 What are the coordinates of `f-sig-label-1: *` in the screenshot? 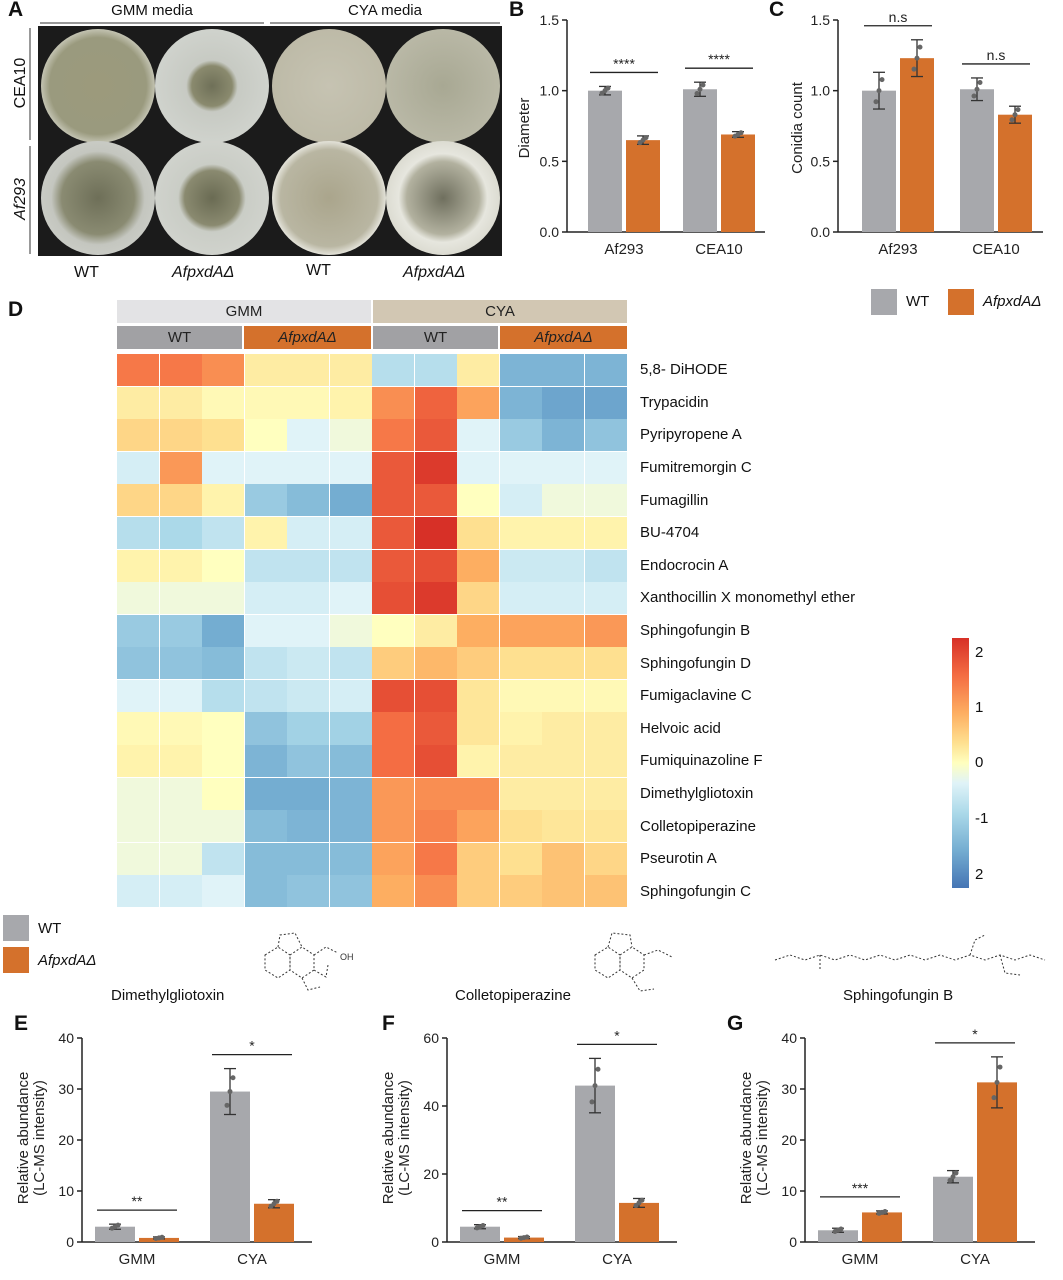 It's located at (617, 1035).